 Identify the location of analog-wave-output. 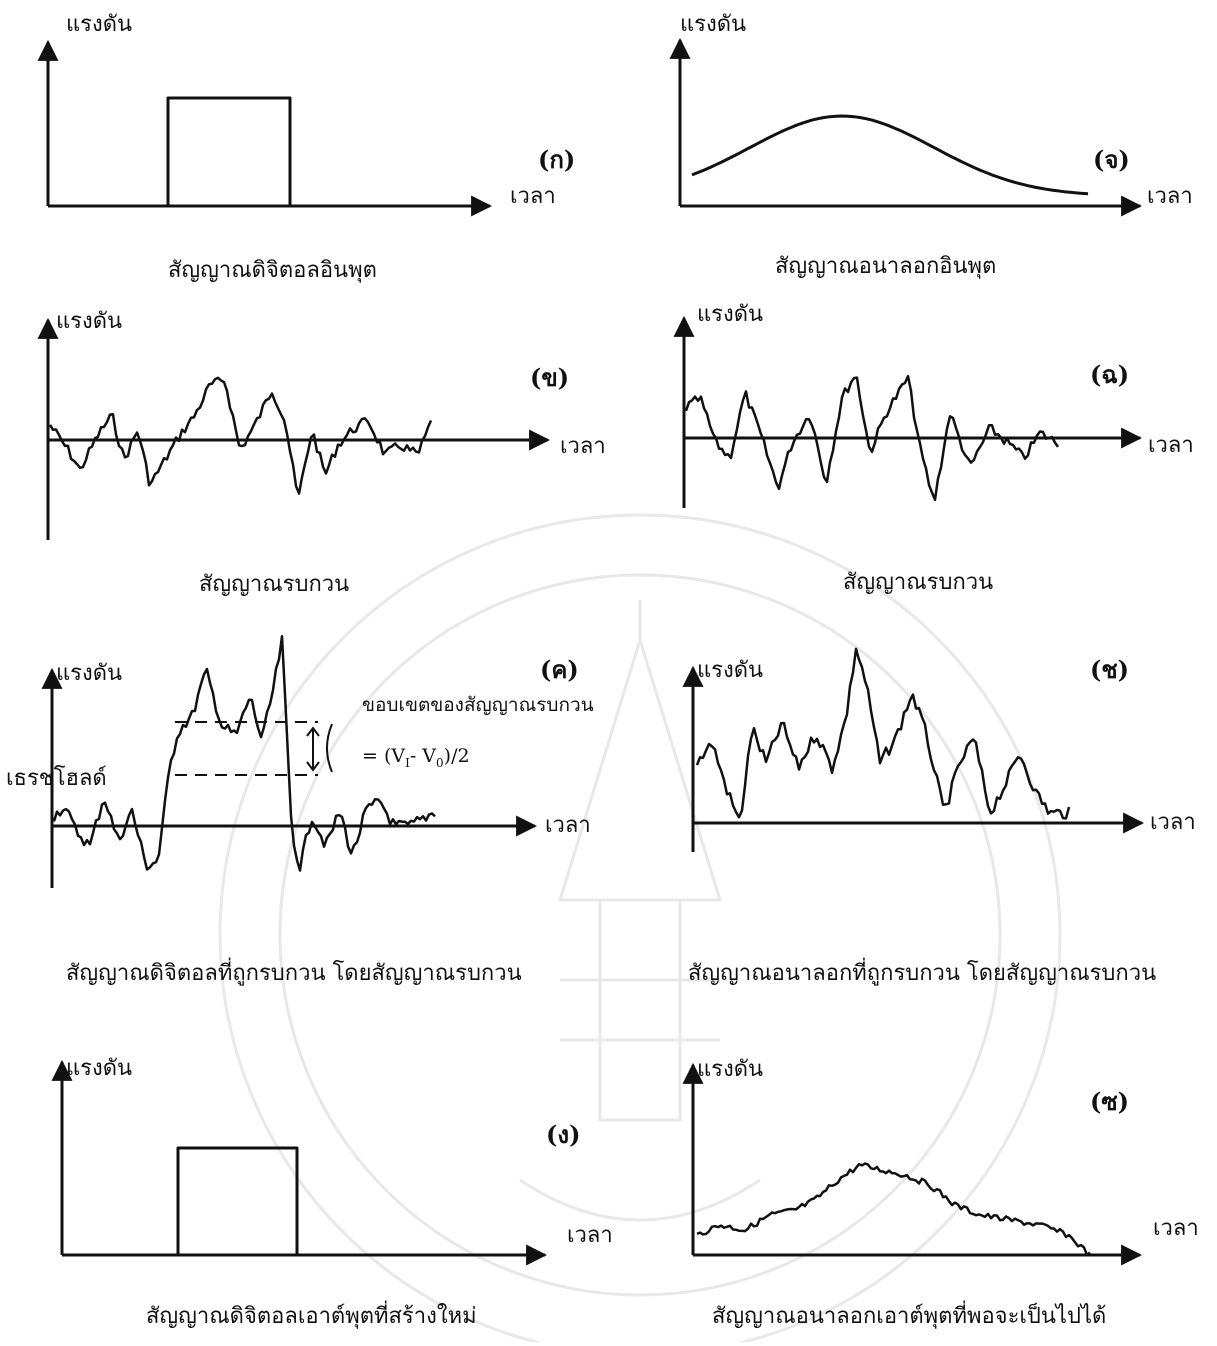
(893, 1209).